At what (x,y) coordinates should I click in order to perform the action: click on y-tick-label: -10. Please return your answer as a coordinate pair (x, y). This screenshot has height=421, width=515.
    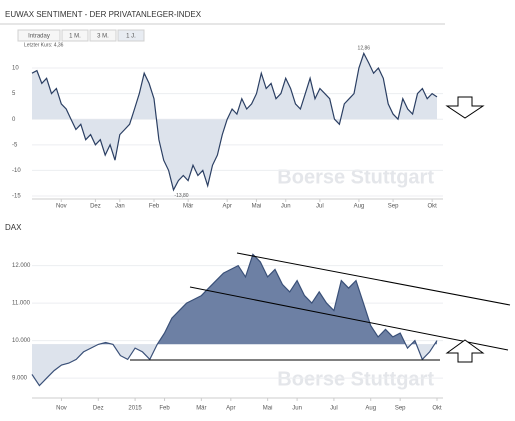
    Looking at the image, I should click on (16, 171).